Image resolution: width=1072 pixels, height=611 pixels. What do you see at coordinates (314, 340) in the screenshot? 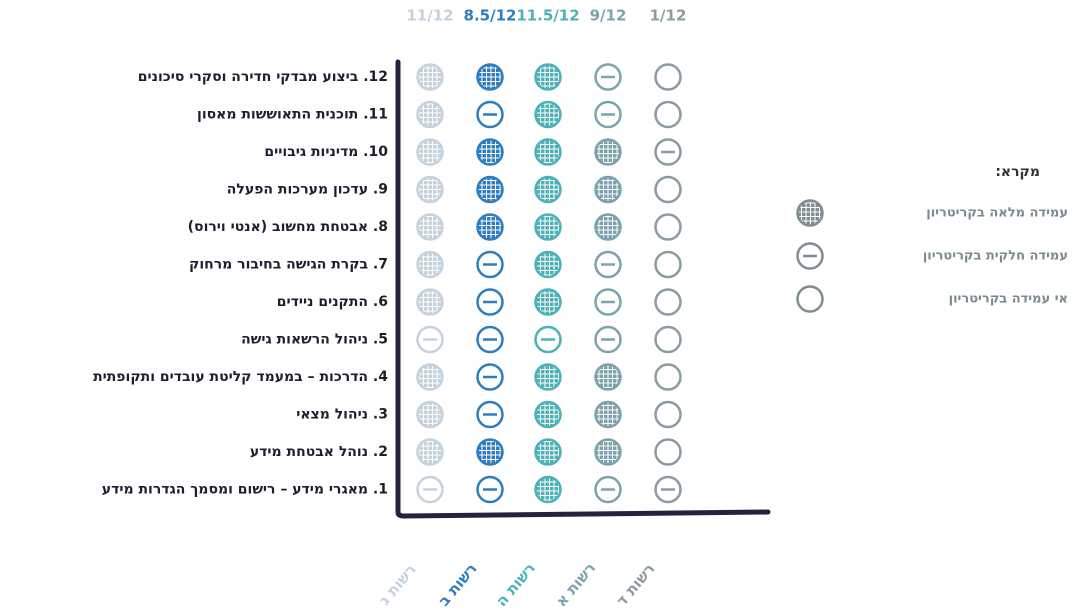
I see `row-label: 5. ניהול הרשאות גישה` at bounding box center [314, 340].